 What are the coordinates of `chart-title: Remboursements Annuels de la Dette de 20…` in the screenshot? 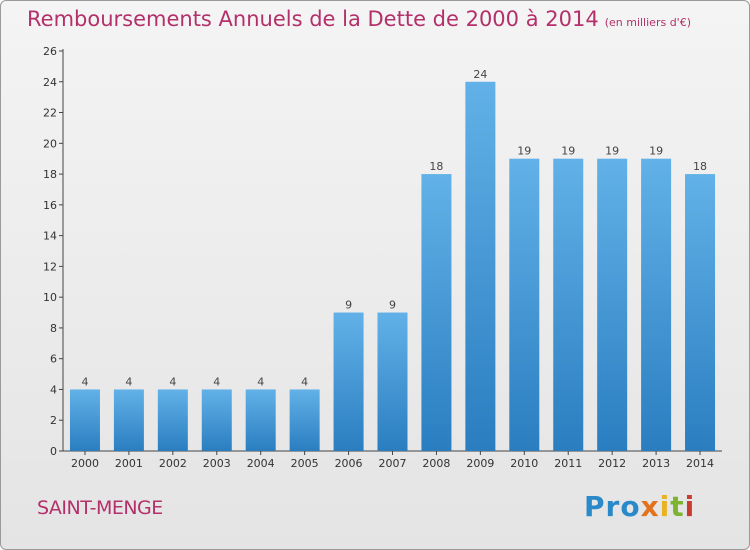 It's located at (359, 19).